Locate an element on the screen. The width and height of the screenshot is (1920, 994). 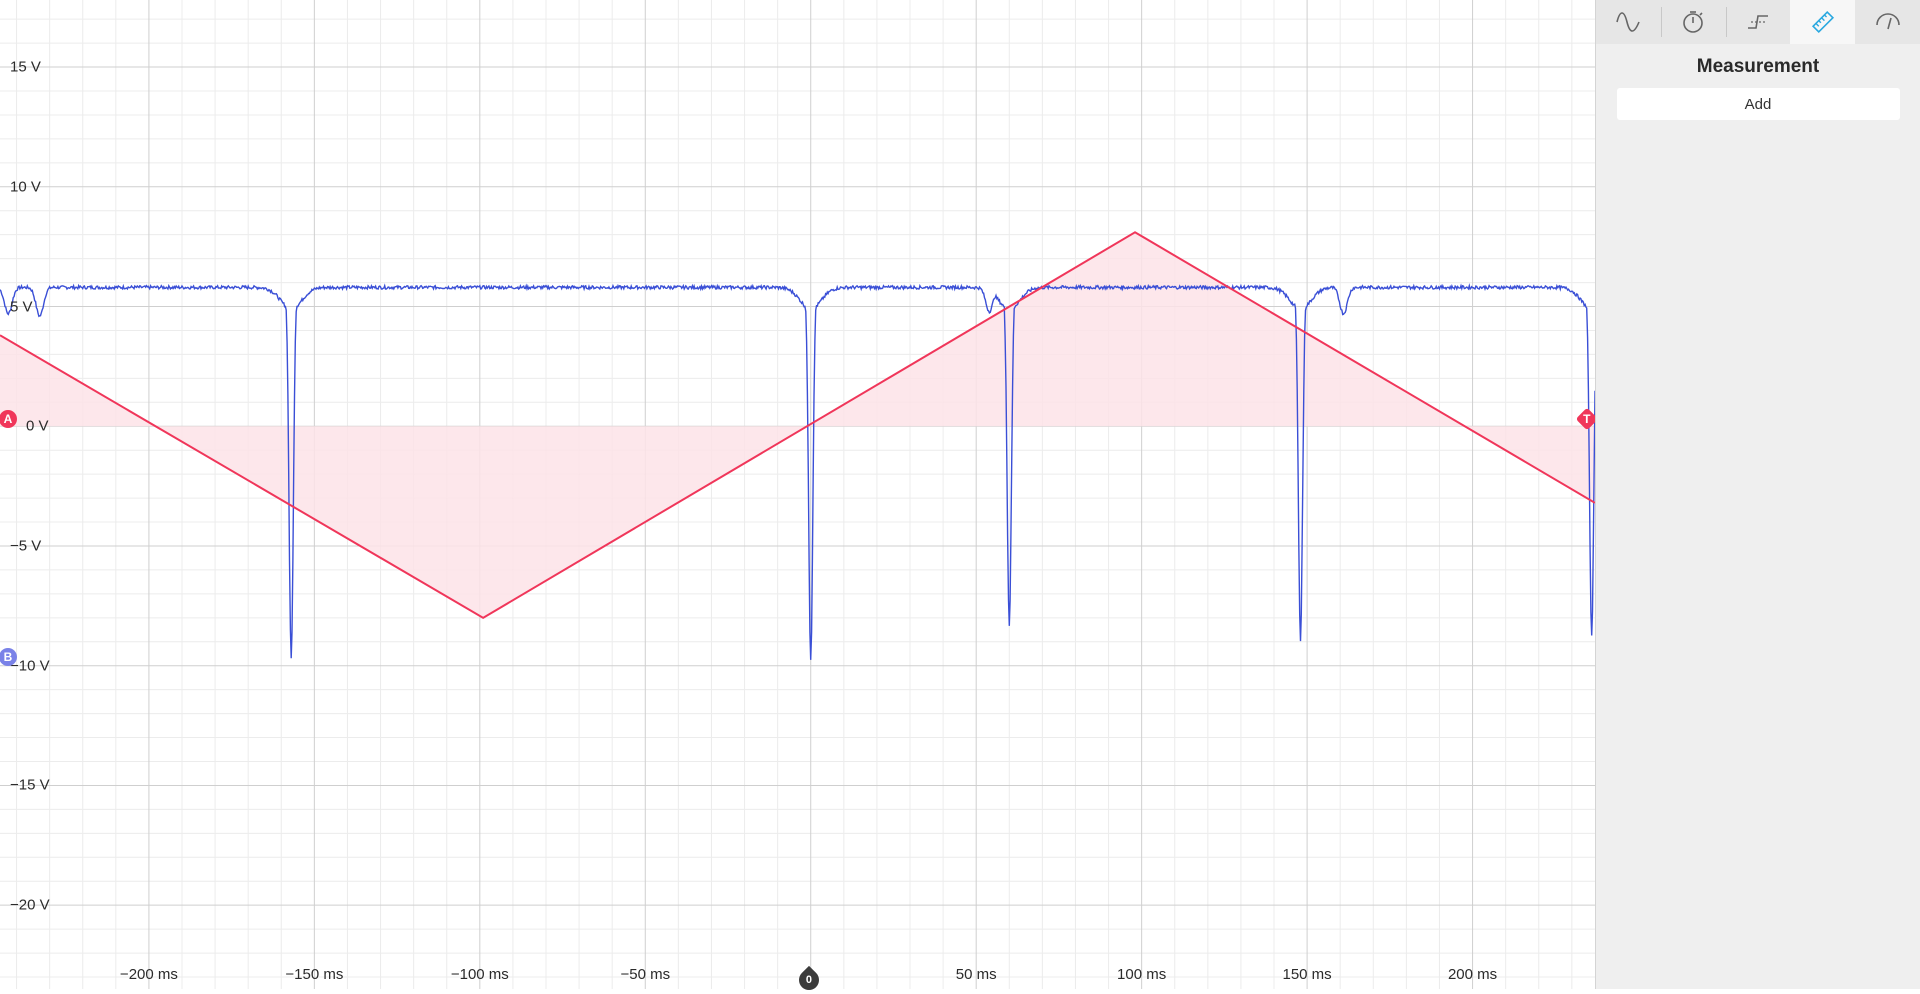
x-tick-label: −100 ms is located at coordinates (479, 974).